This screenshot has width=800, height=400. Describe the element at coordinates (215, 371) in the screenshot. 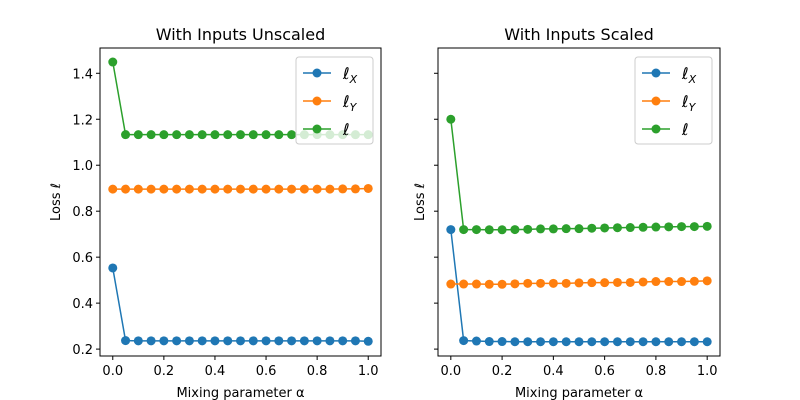

I see `x-tick-label: 0.4` at that location.